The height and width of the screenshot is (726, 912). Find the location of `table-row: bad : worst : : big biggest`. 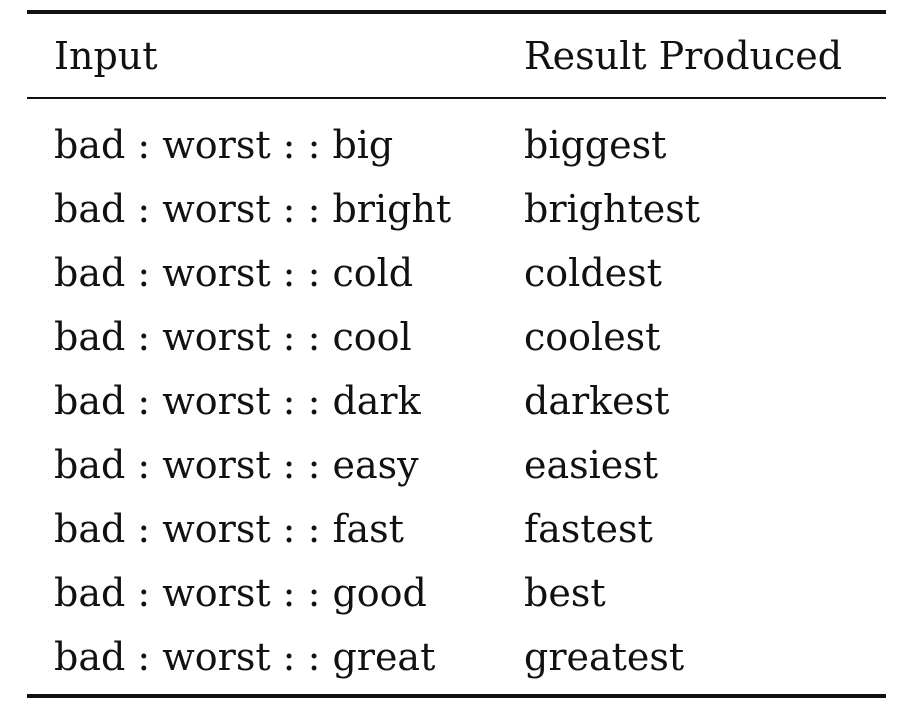

table-row: bad : worst : : big biggest is located at coordinates (456, 145).